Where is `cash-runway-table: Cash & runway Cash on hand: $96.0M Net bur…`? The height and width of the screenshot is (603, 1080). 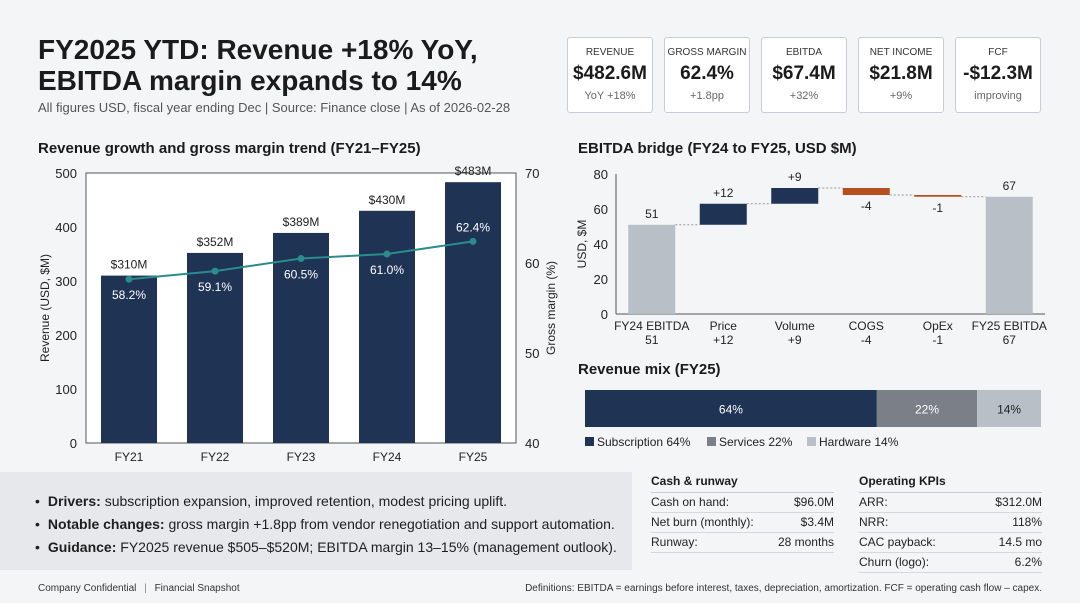
cash-runway-table: Cash & runway Cash on hand: $96.0M Net bur… is located at coordinates (742, 513).